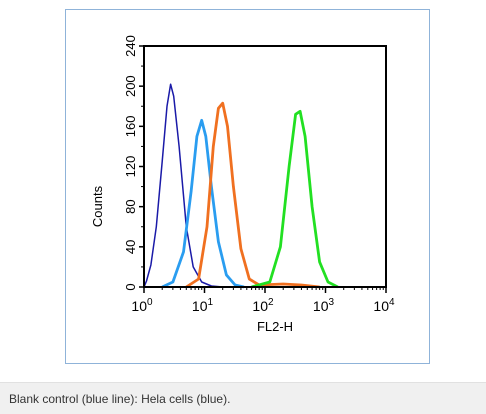 This screenshot has height=414, width=486. I want to click on x-tick-label: 10¹, so click(203, 305).